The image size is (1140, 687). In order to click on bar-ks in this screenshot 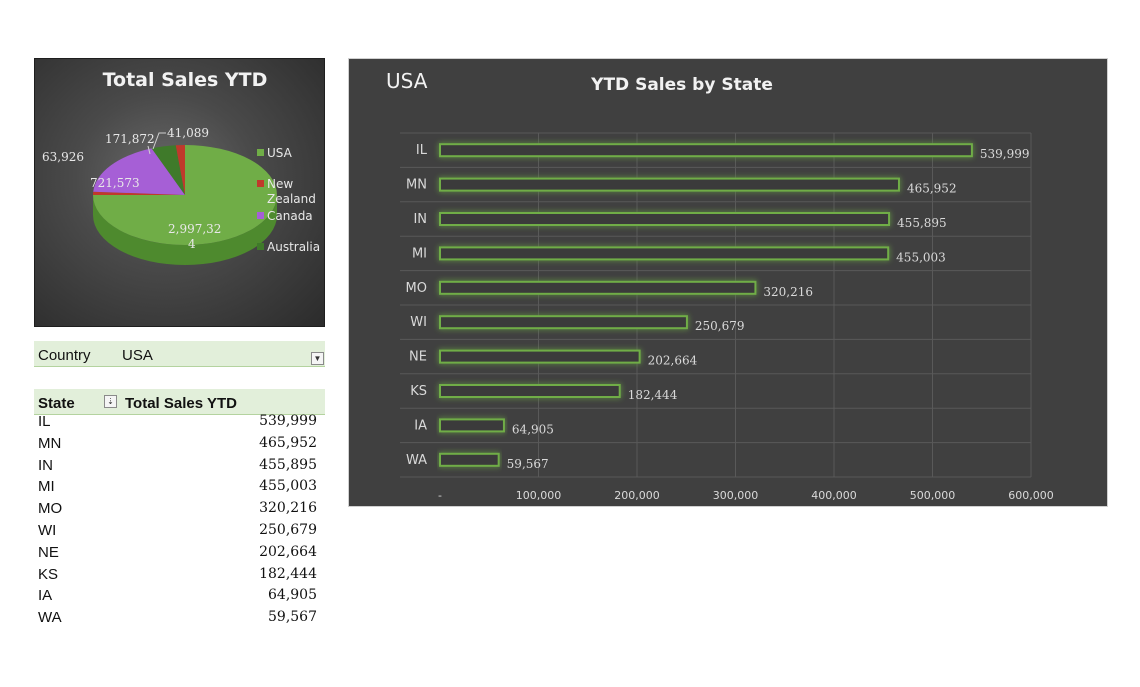, I will do `click(530, 391)`.